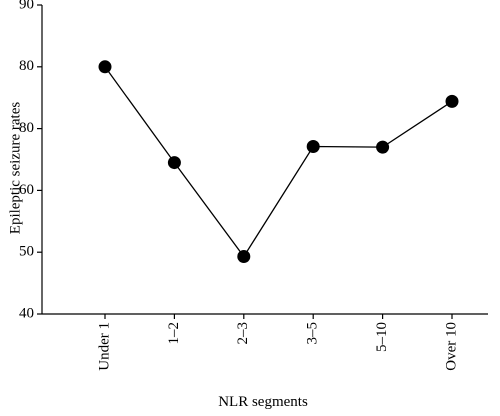  I want to click on y-tick-label: 50, so click(26, 252).